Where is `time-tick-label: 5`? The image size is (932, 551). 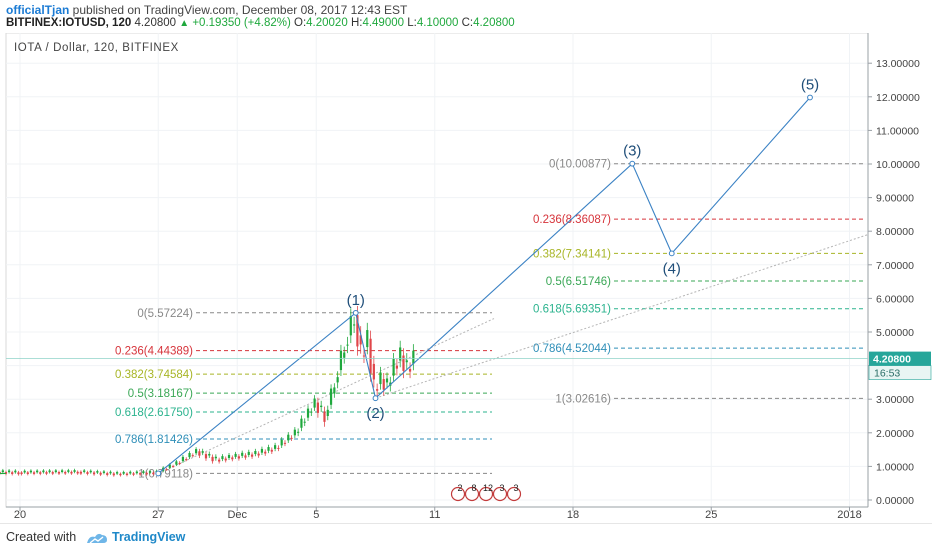 time-tick-label: 5 is located at coordinates (316, 515).